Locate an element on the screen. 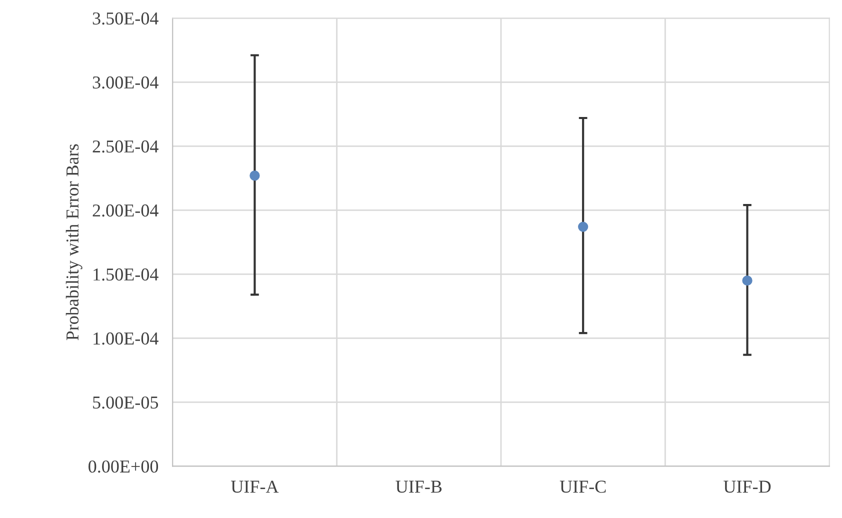  y-tick-label: 2.00E-04 is located at coordinates (125, 210).